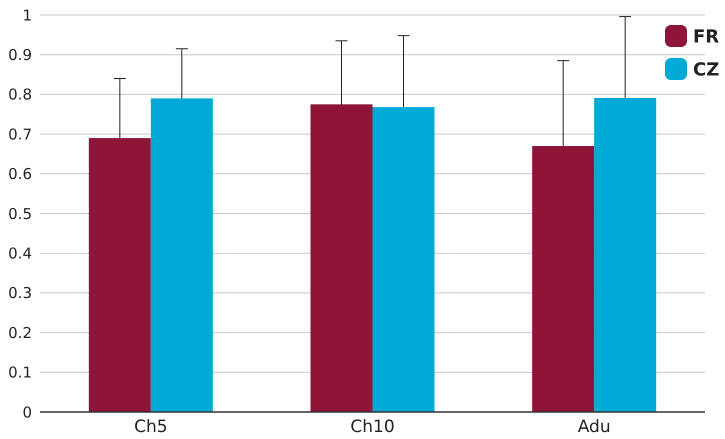  Describe the element at coordinates (27, 15) in the screenshot. I see `y-tick-label: 1` at that location.